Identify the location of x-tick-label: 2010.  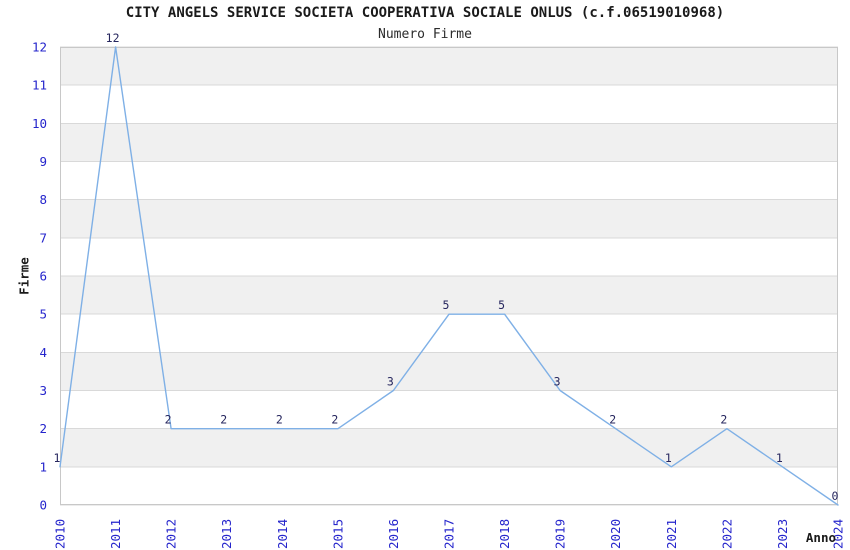
(60, 534).